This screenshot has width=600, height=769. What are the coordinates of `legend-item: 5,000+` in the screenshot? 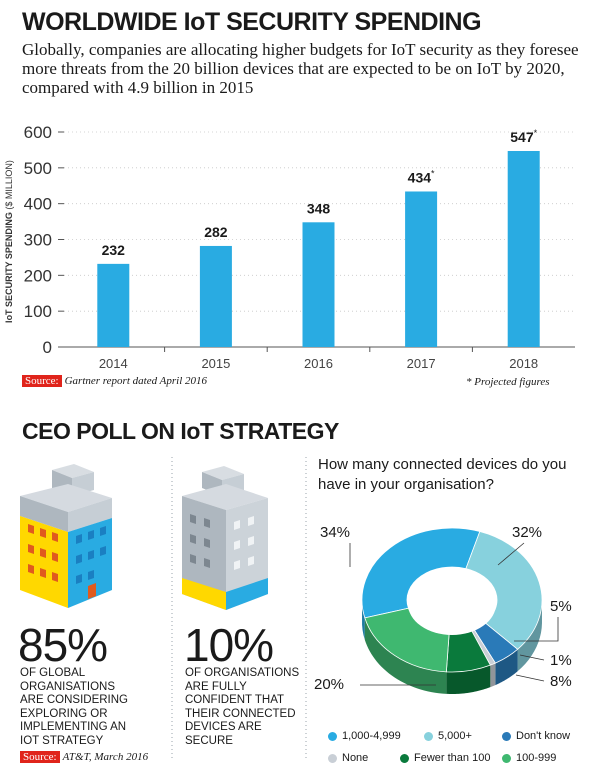 It's located at (448, 736).